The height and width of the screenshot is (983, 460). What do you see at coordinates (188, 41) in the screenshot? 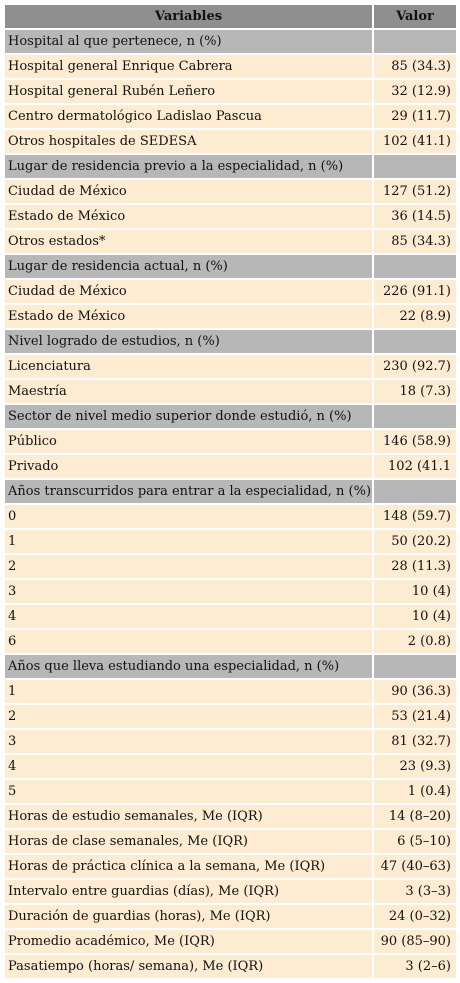
I see `section-label: Hospital al que pertenece, n (%)` at bounding box center [188, 41].